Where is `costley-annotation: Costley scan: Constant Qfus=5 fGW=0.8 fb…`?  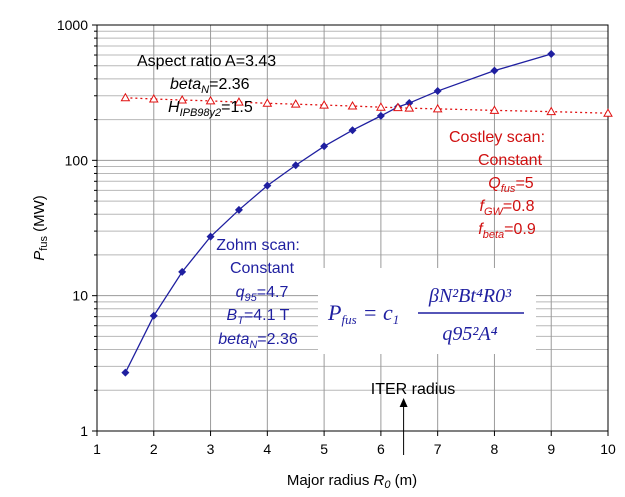 costley-annotation: Costley scan: Constant Qfus=5 fGW=0.8 fb… is located at coordinates (497, 185).